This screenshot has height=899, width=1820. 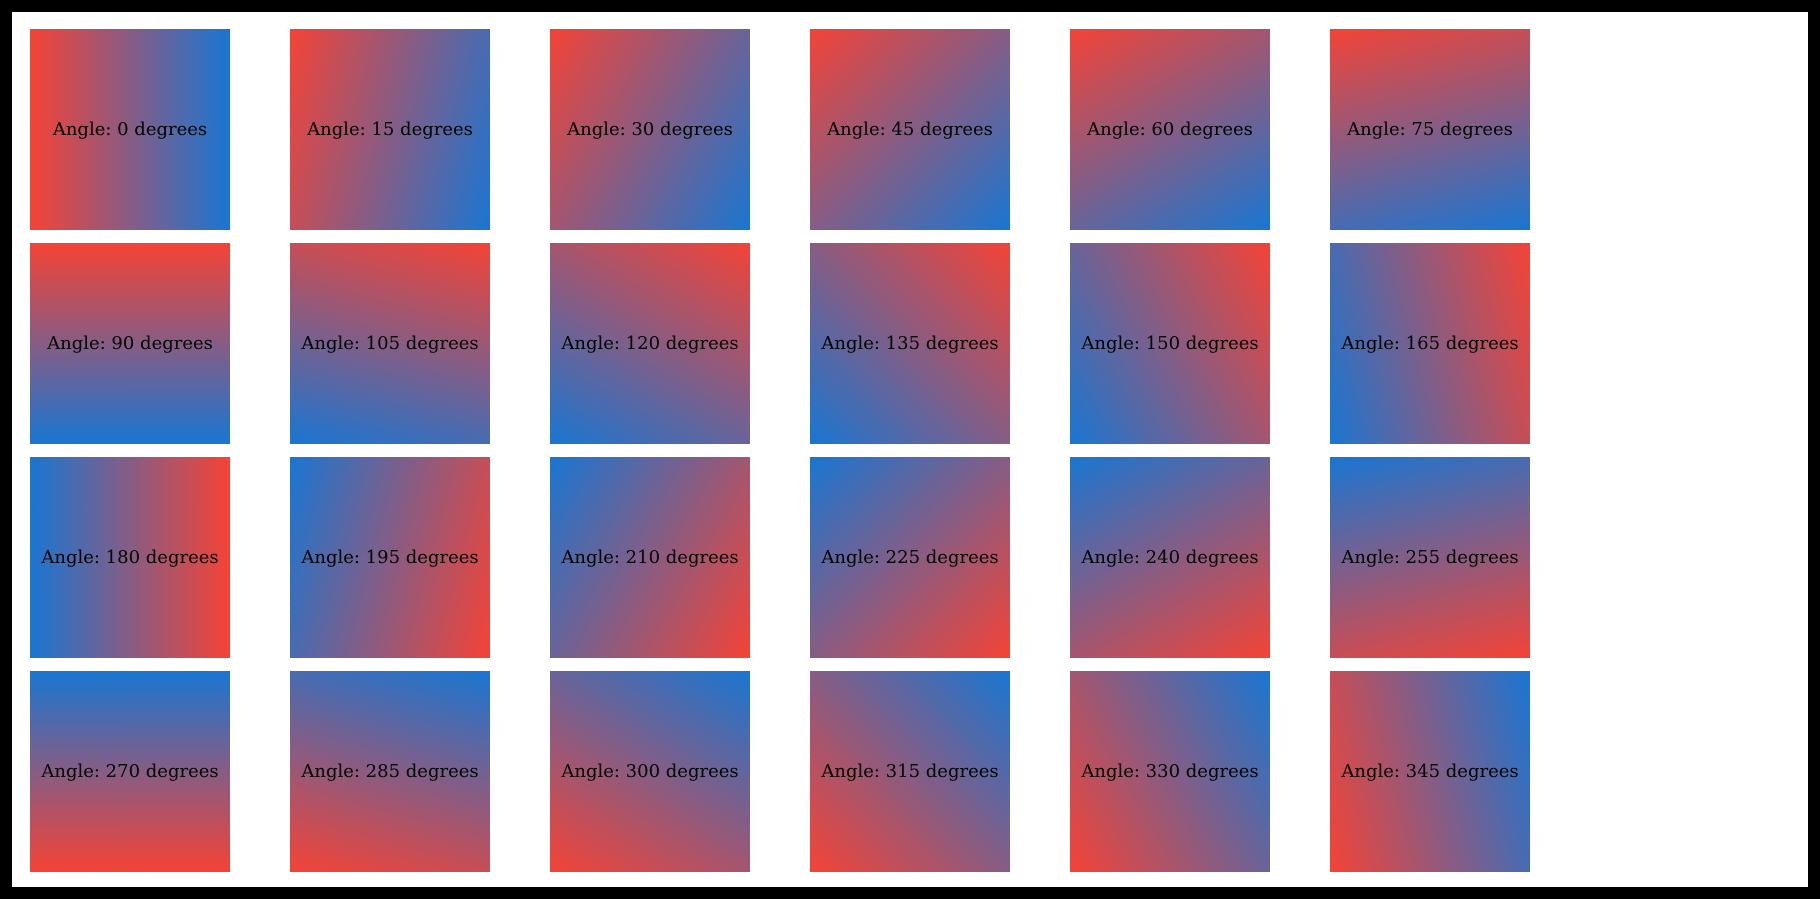 I want to click on tile-label: Angle: 180 degrees, so click(x=130, y=557).